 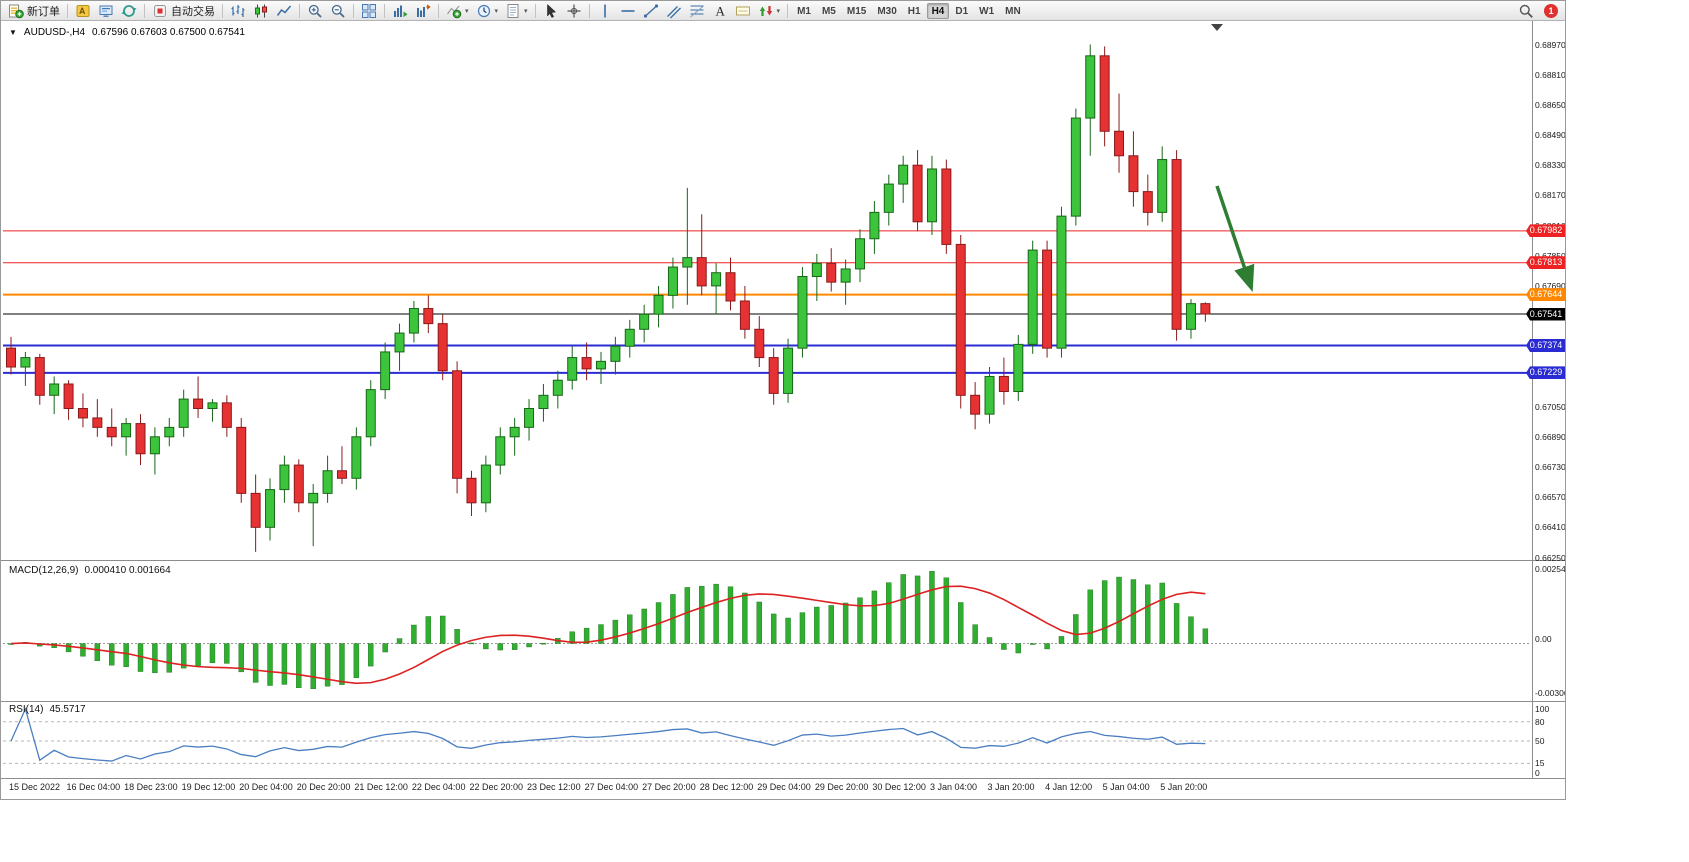 What do you see at coordinates (651, 11) in the screenshot?
I see `trendline-button` at bounding box center [651, 11].